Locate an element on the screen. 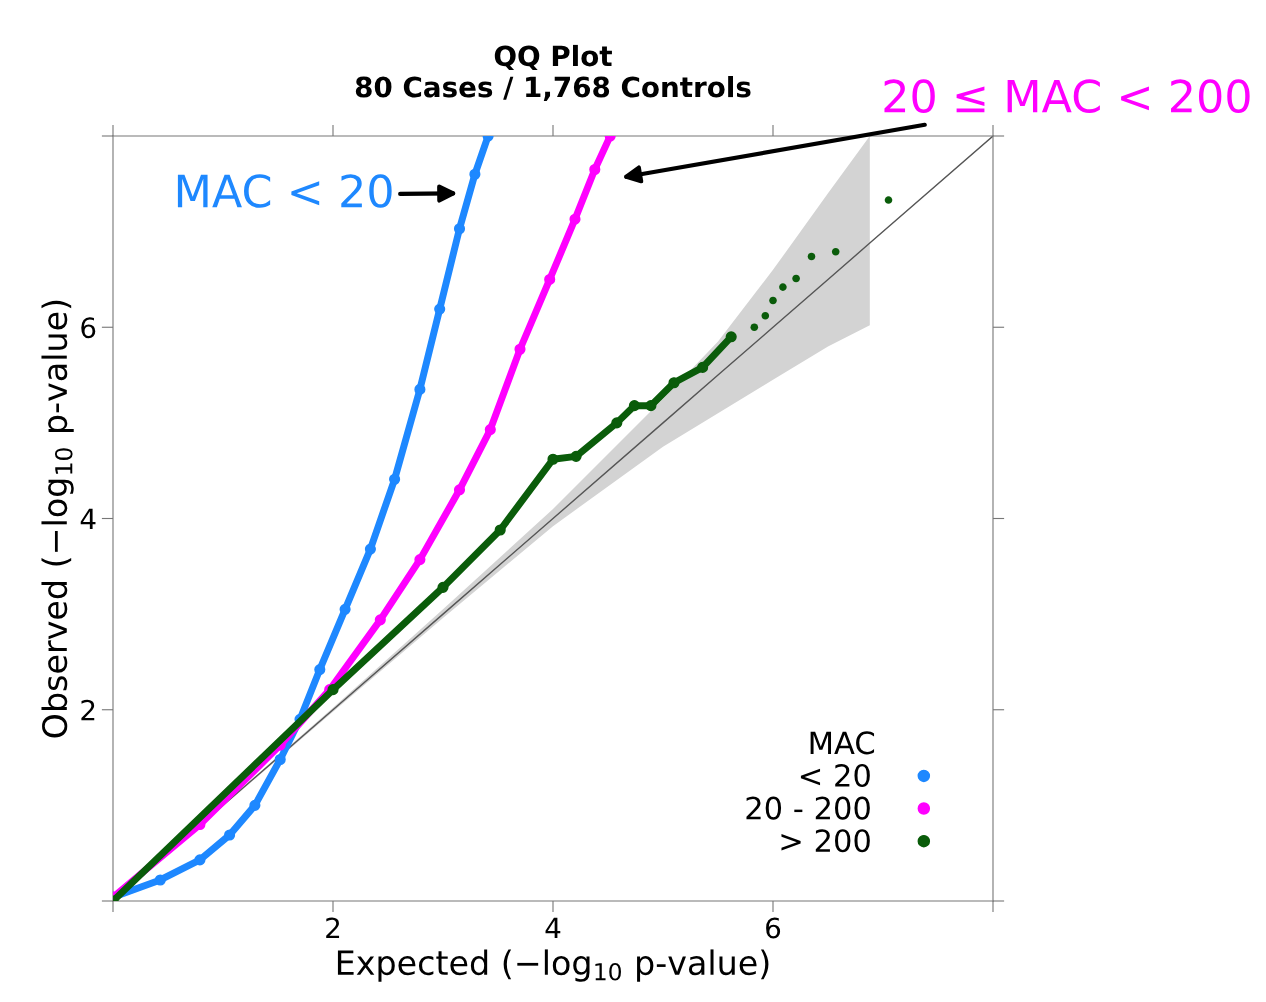 This screenshot has width=1266, height=1002. y-tick-label: 4 is located at coordinates (88, 519).